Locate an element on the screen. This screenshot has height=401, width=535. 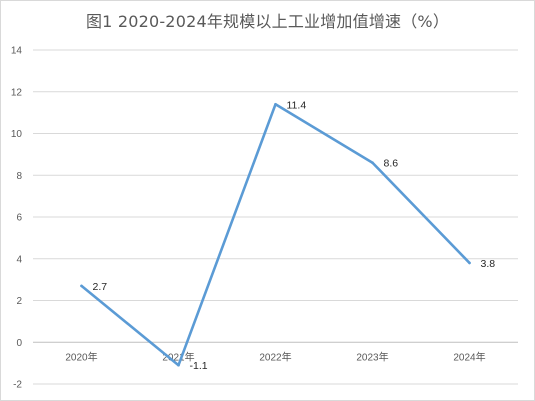
y-tick-label: 8 is located at coordinates (19, 176).